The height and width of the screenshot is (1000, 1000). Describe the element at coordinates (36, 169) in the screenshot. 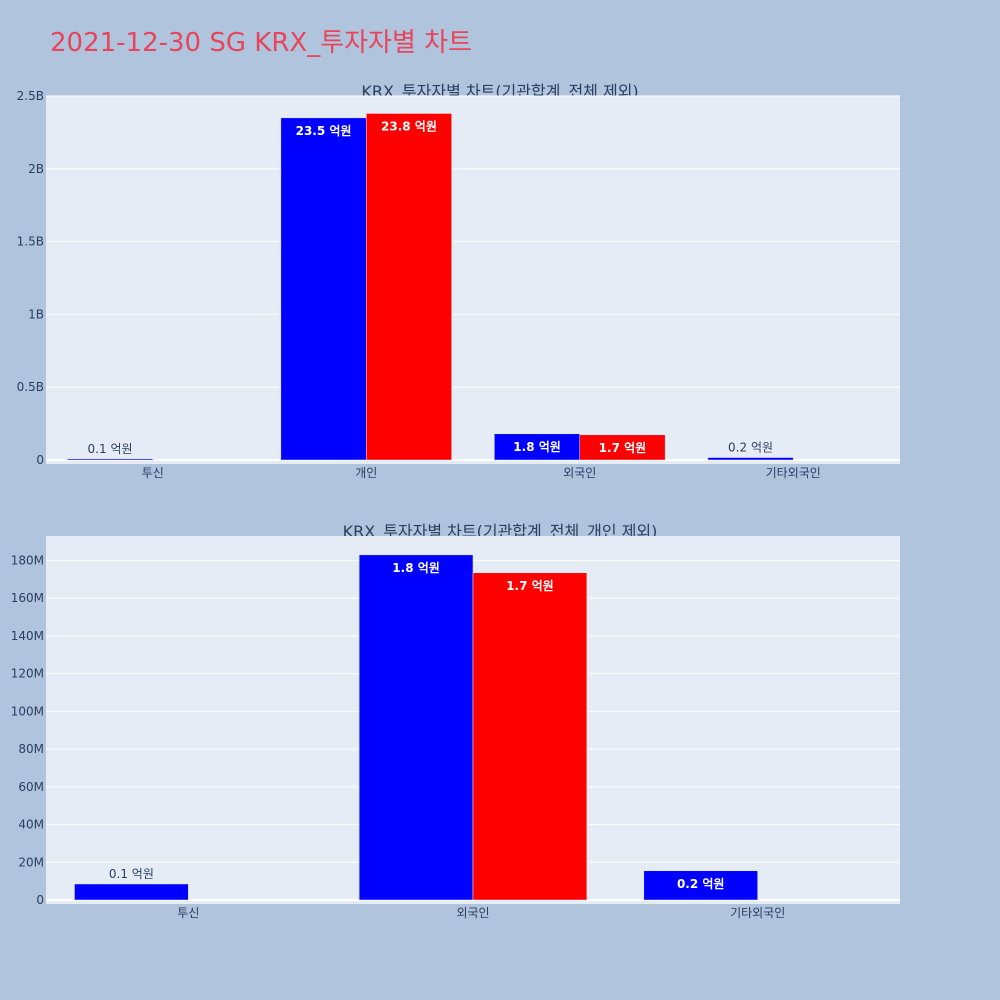

I see `y-tick-label: 2B` at that location.